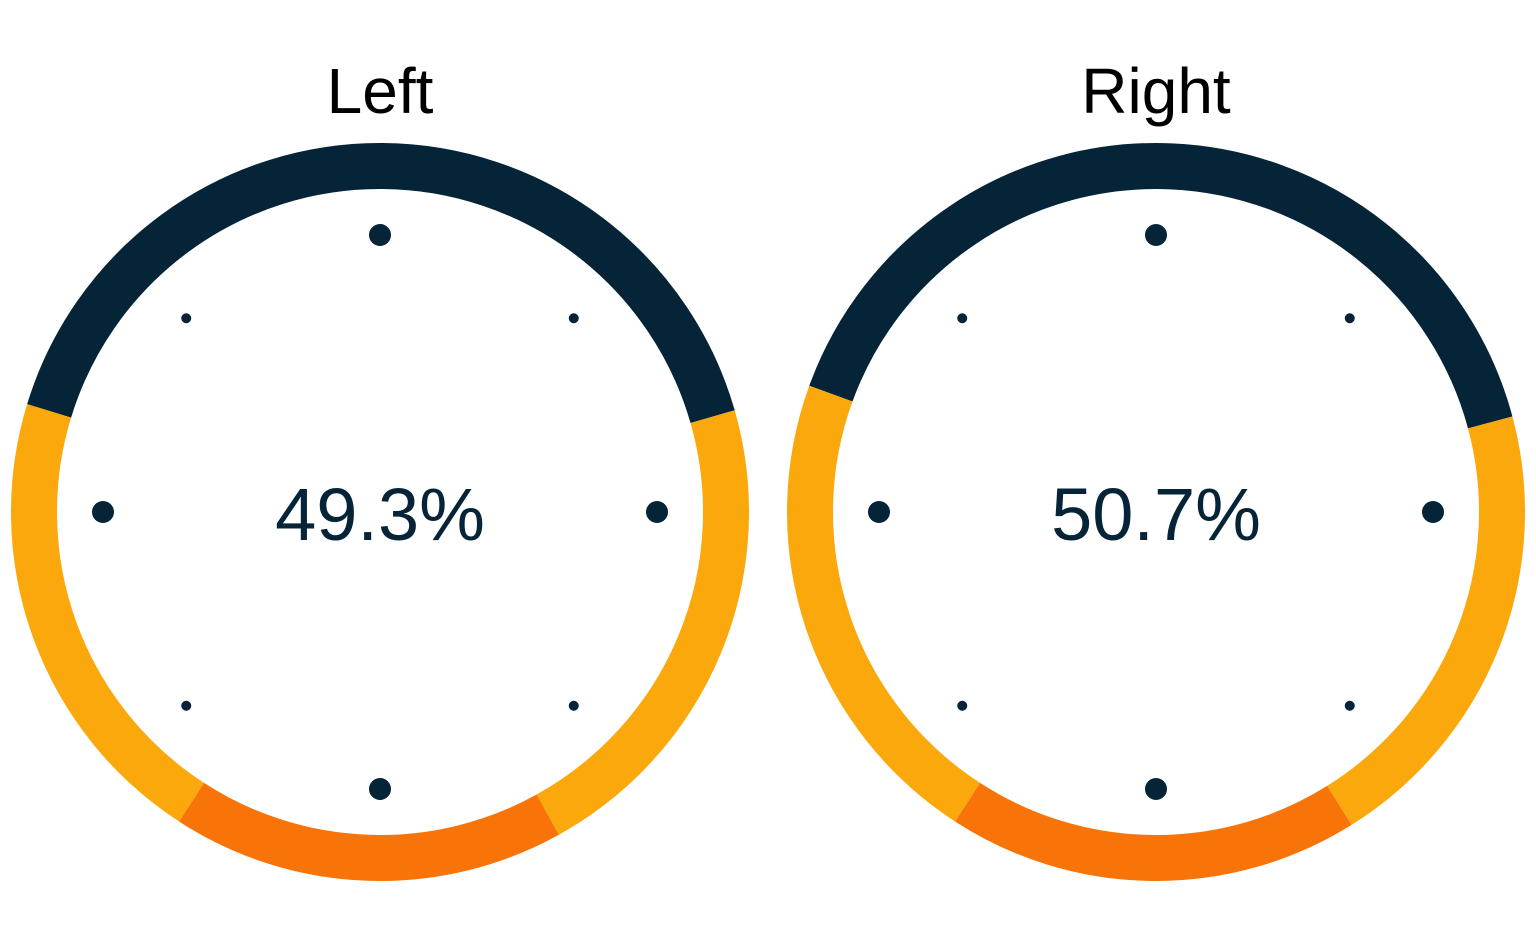  What do you see at coordinates (380, 91) in the screenshot?
I see `gauge-left-title: Left` at bounding box center [380, 91].